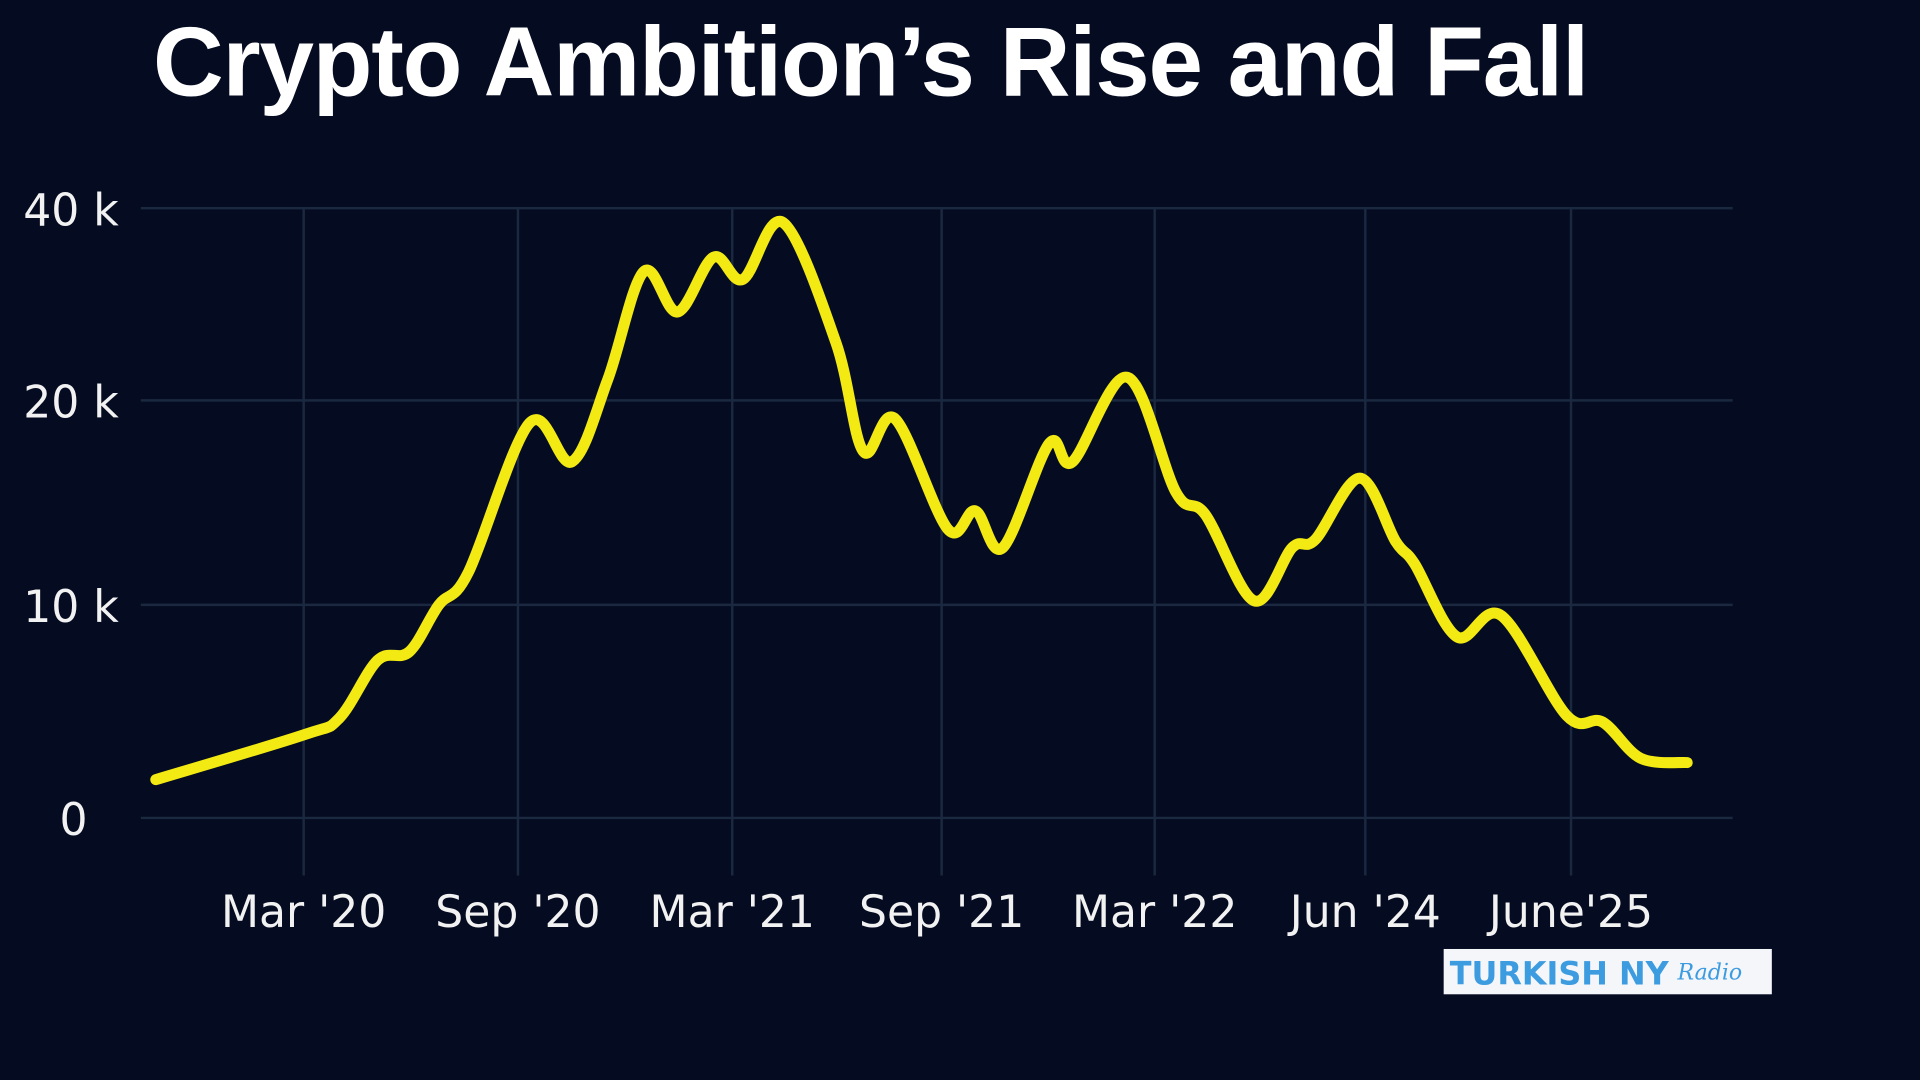 The height and width of the screenshot is (1080, 1920). I want to click on watermark: TURKISH NY Radio, so click(1607, 971).